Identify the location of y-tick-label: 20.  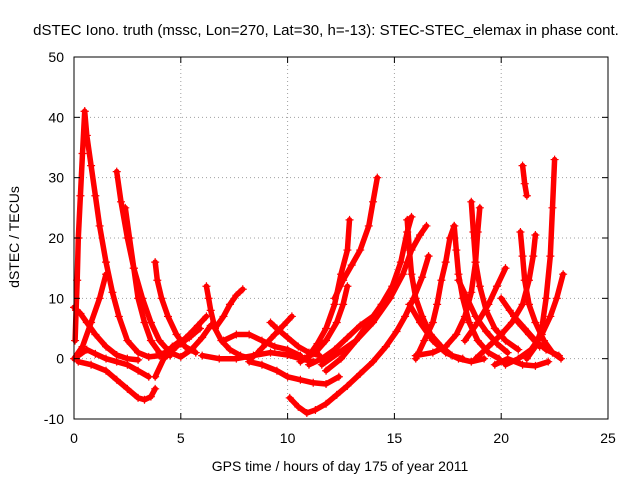
(56, 238).